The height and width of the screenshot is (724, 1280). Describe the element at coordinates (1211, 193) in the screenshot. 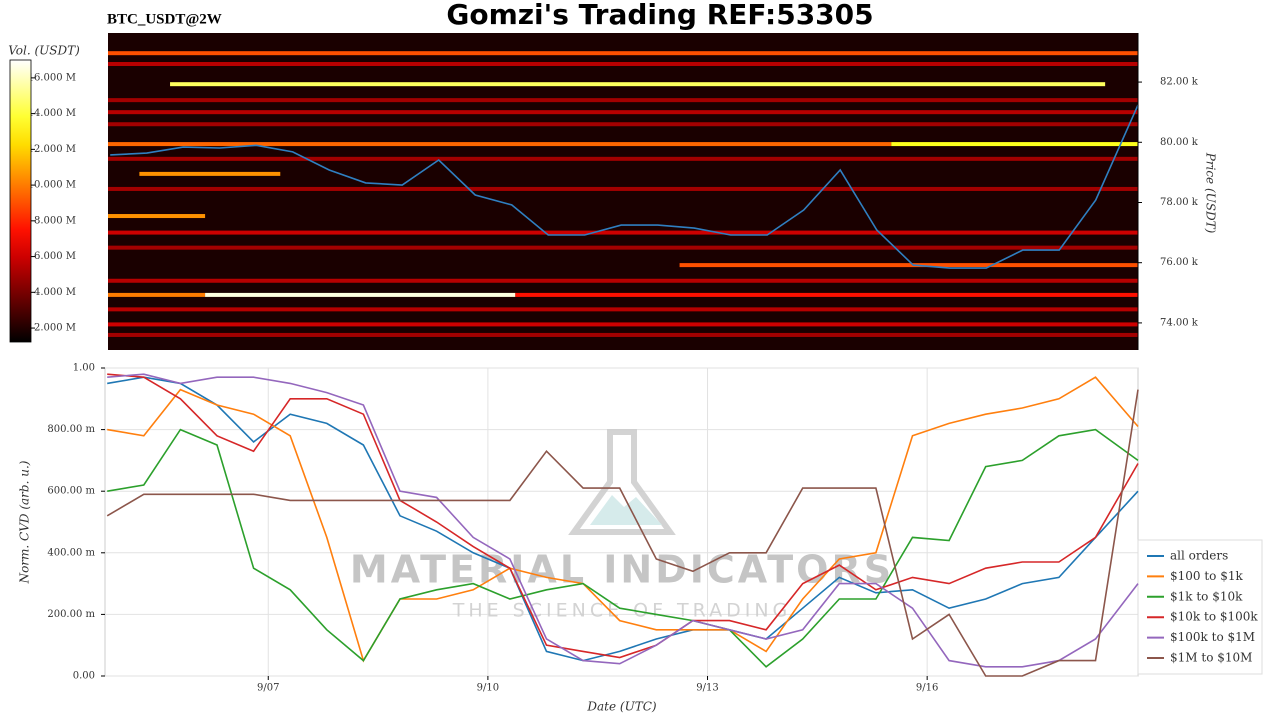

I see `y-axis-label: Price (USDT)` at that location.